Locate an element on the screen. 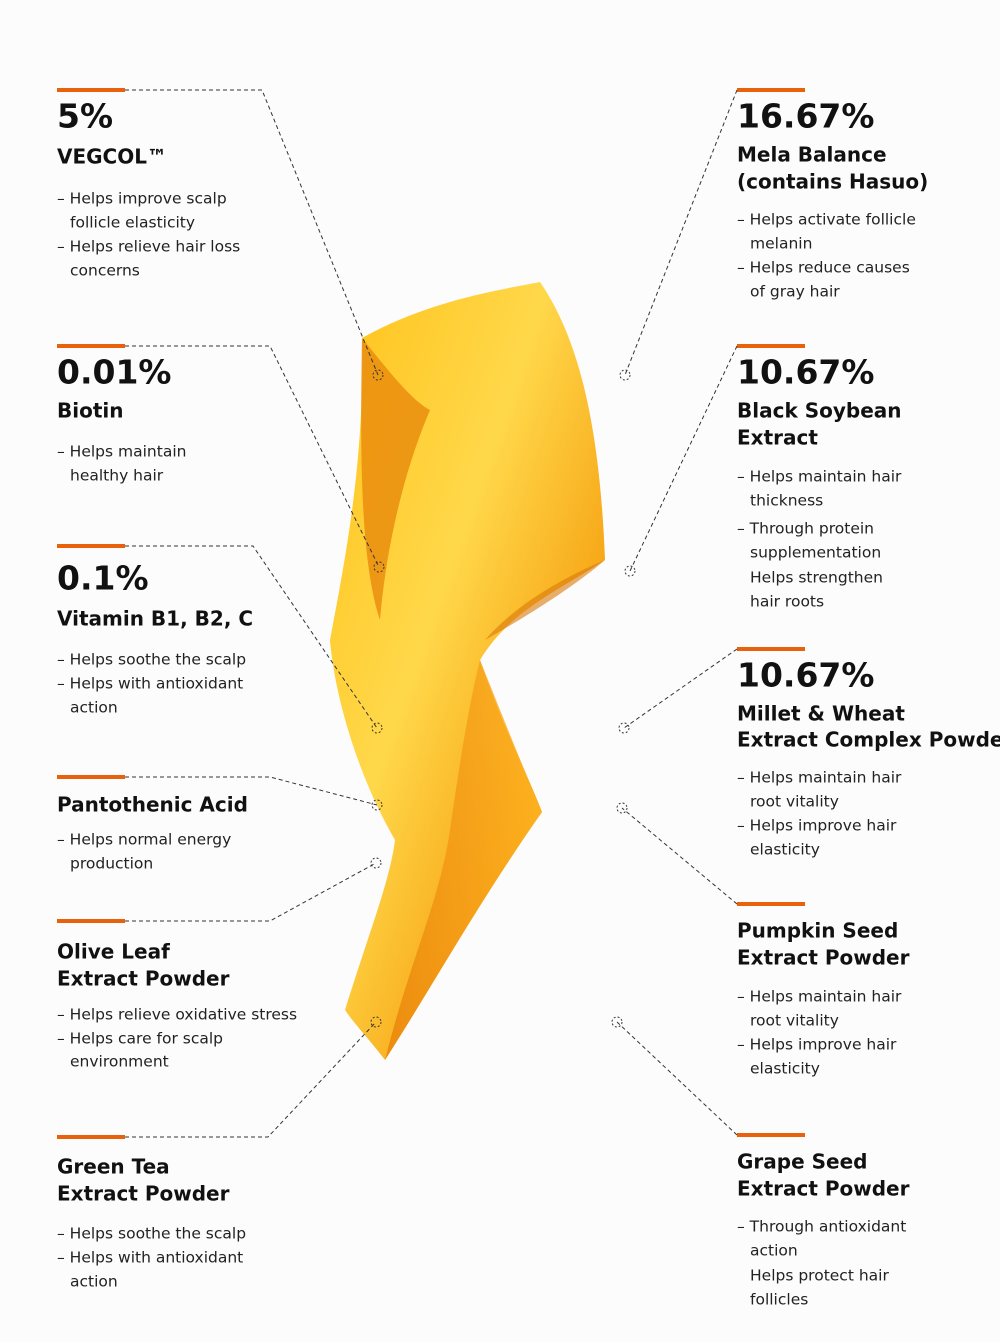  ingredient-name: Green Tea is located at coordinates (113, 1167).